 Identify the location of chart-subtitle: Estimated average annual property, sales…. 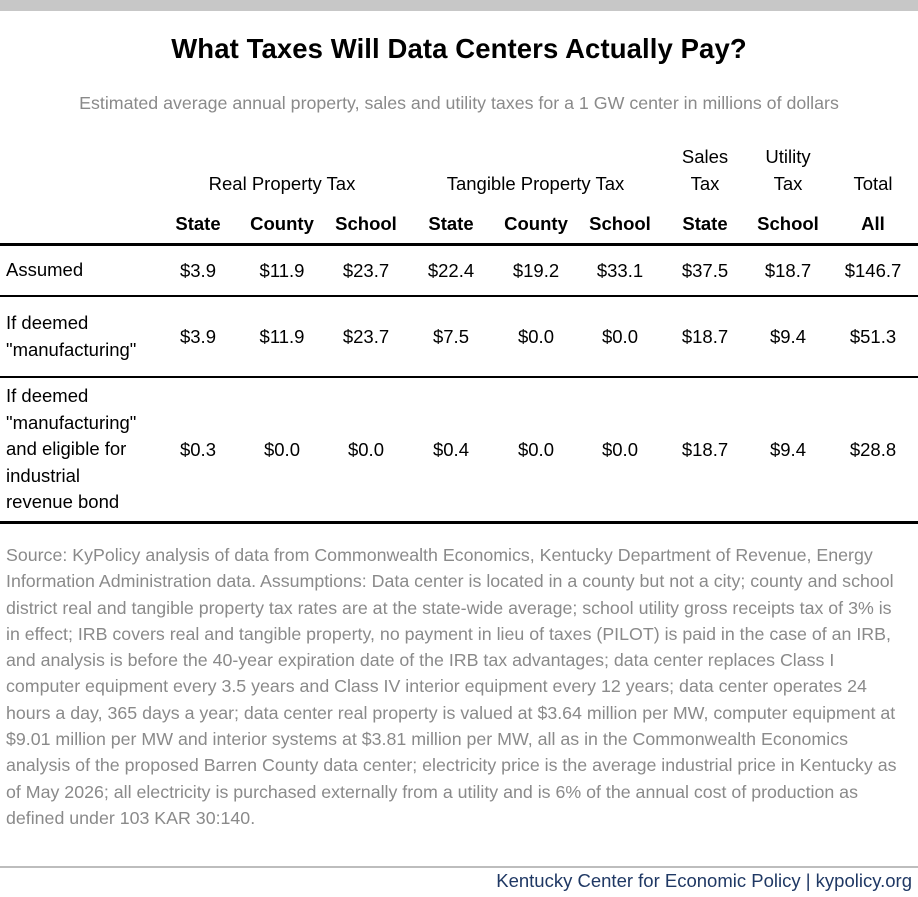
(459, 103).